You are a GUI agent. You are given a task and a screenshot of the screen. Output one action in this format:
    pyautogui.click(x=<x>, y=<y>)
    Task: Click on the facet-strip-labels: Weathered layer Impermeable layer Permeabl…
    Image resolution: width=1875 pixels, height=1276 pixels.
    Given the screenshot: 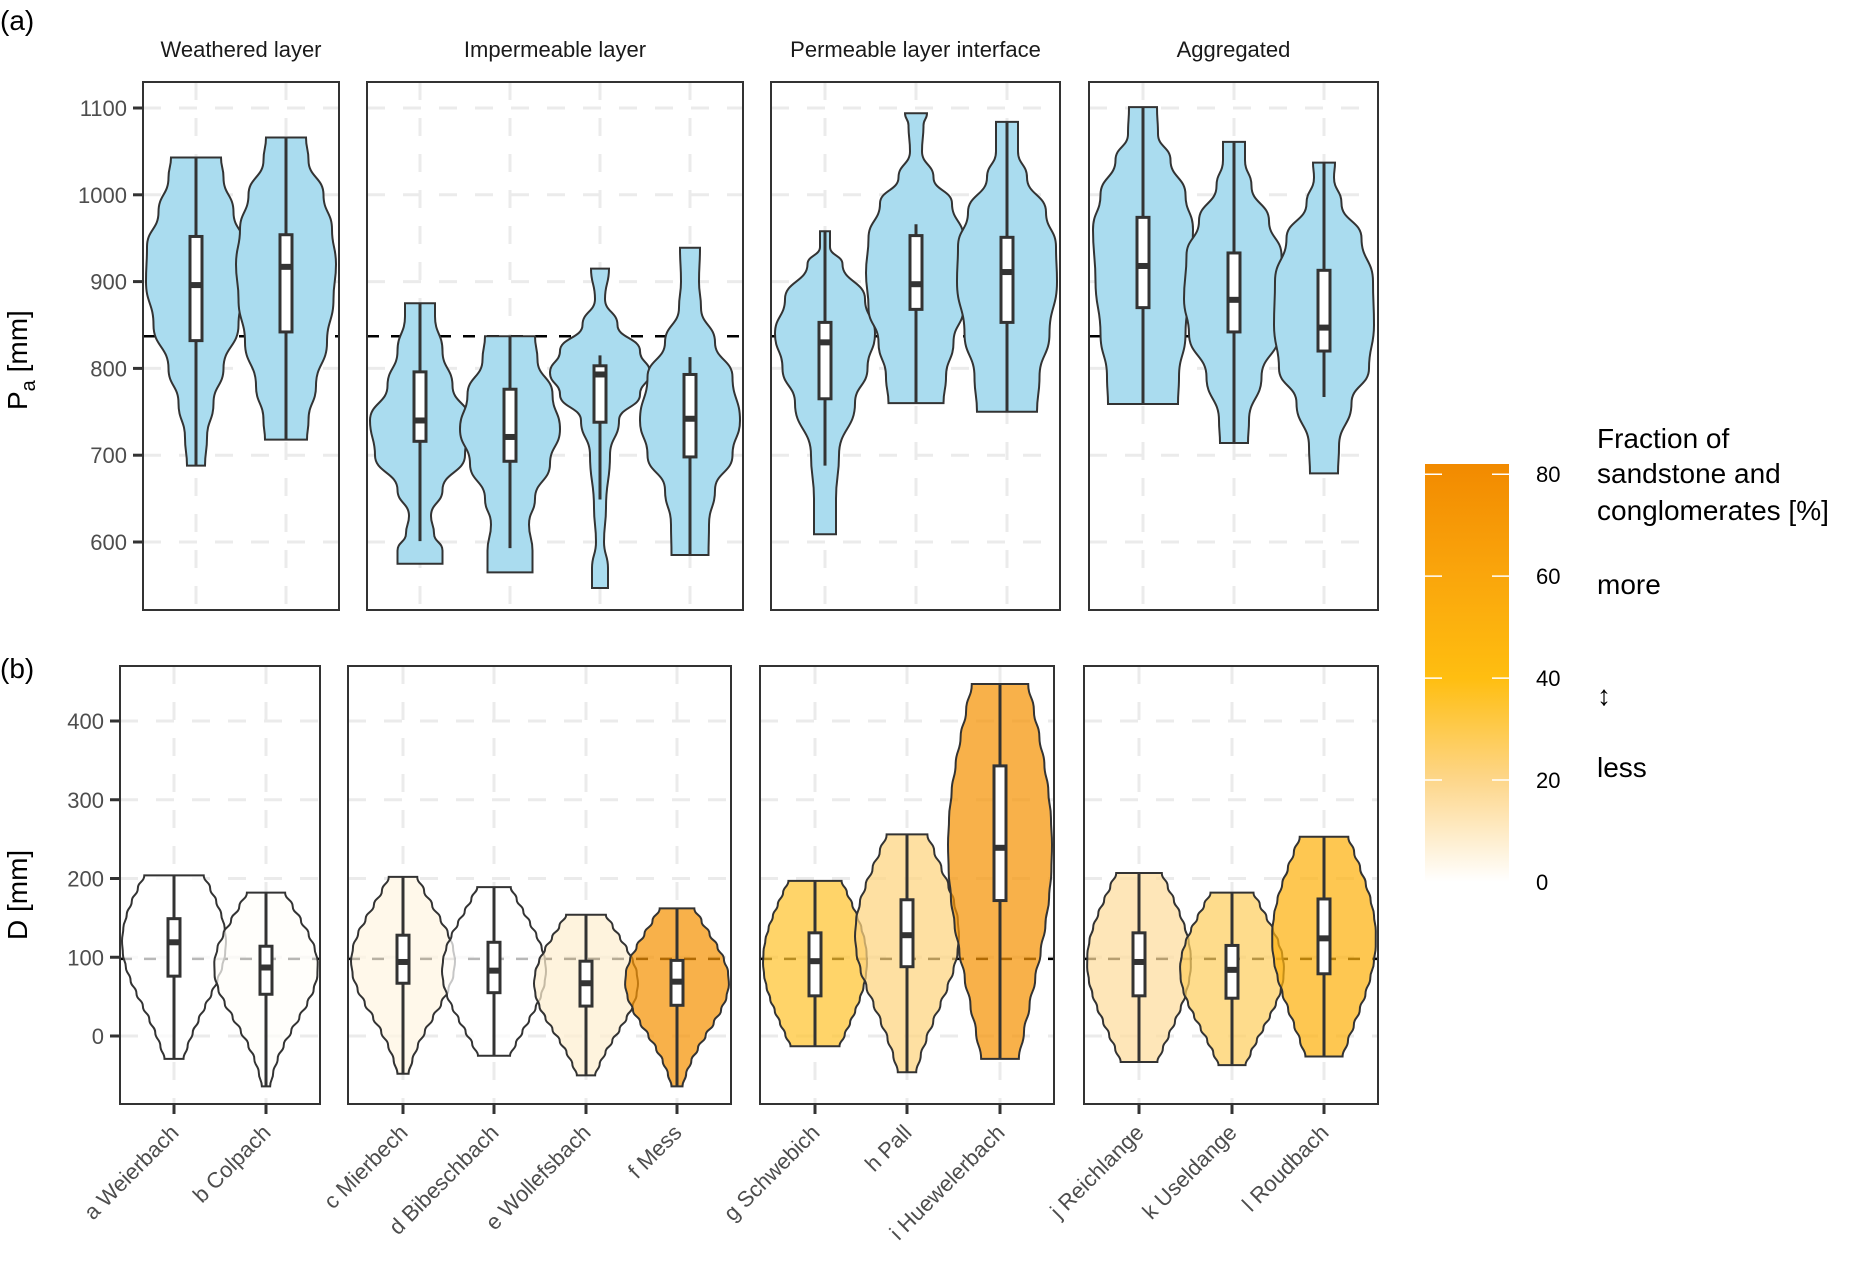 What is the action you would take?
    pyautogui.click(x=725, y=49)
    